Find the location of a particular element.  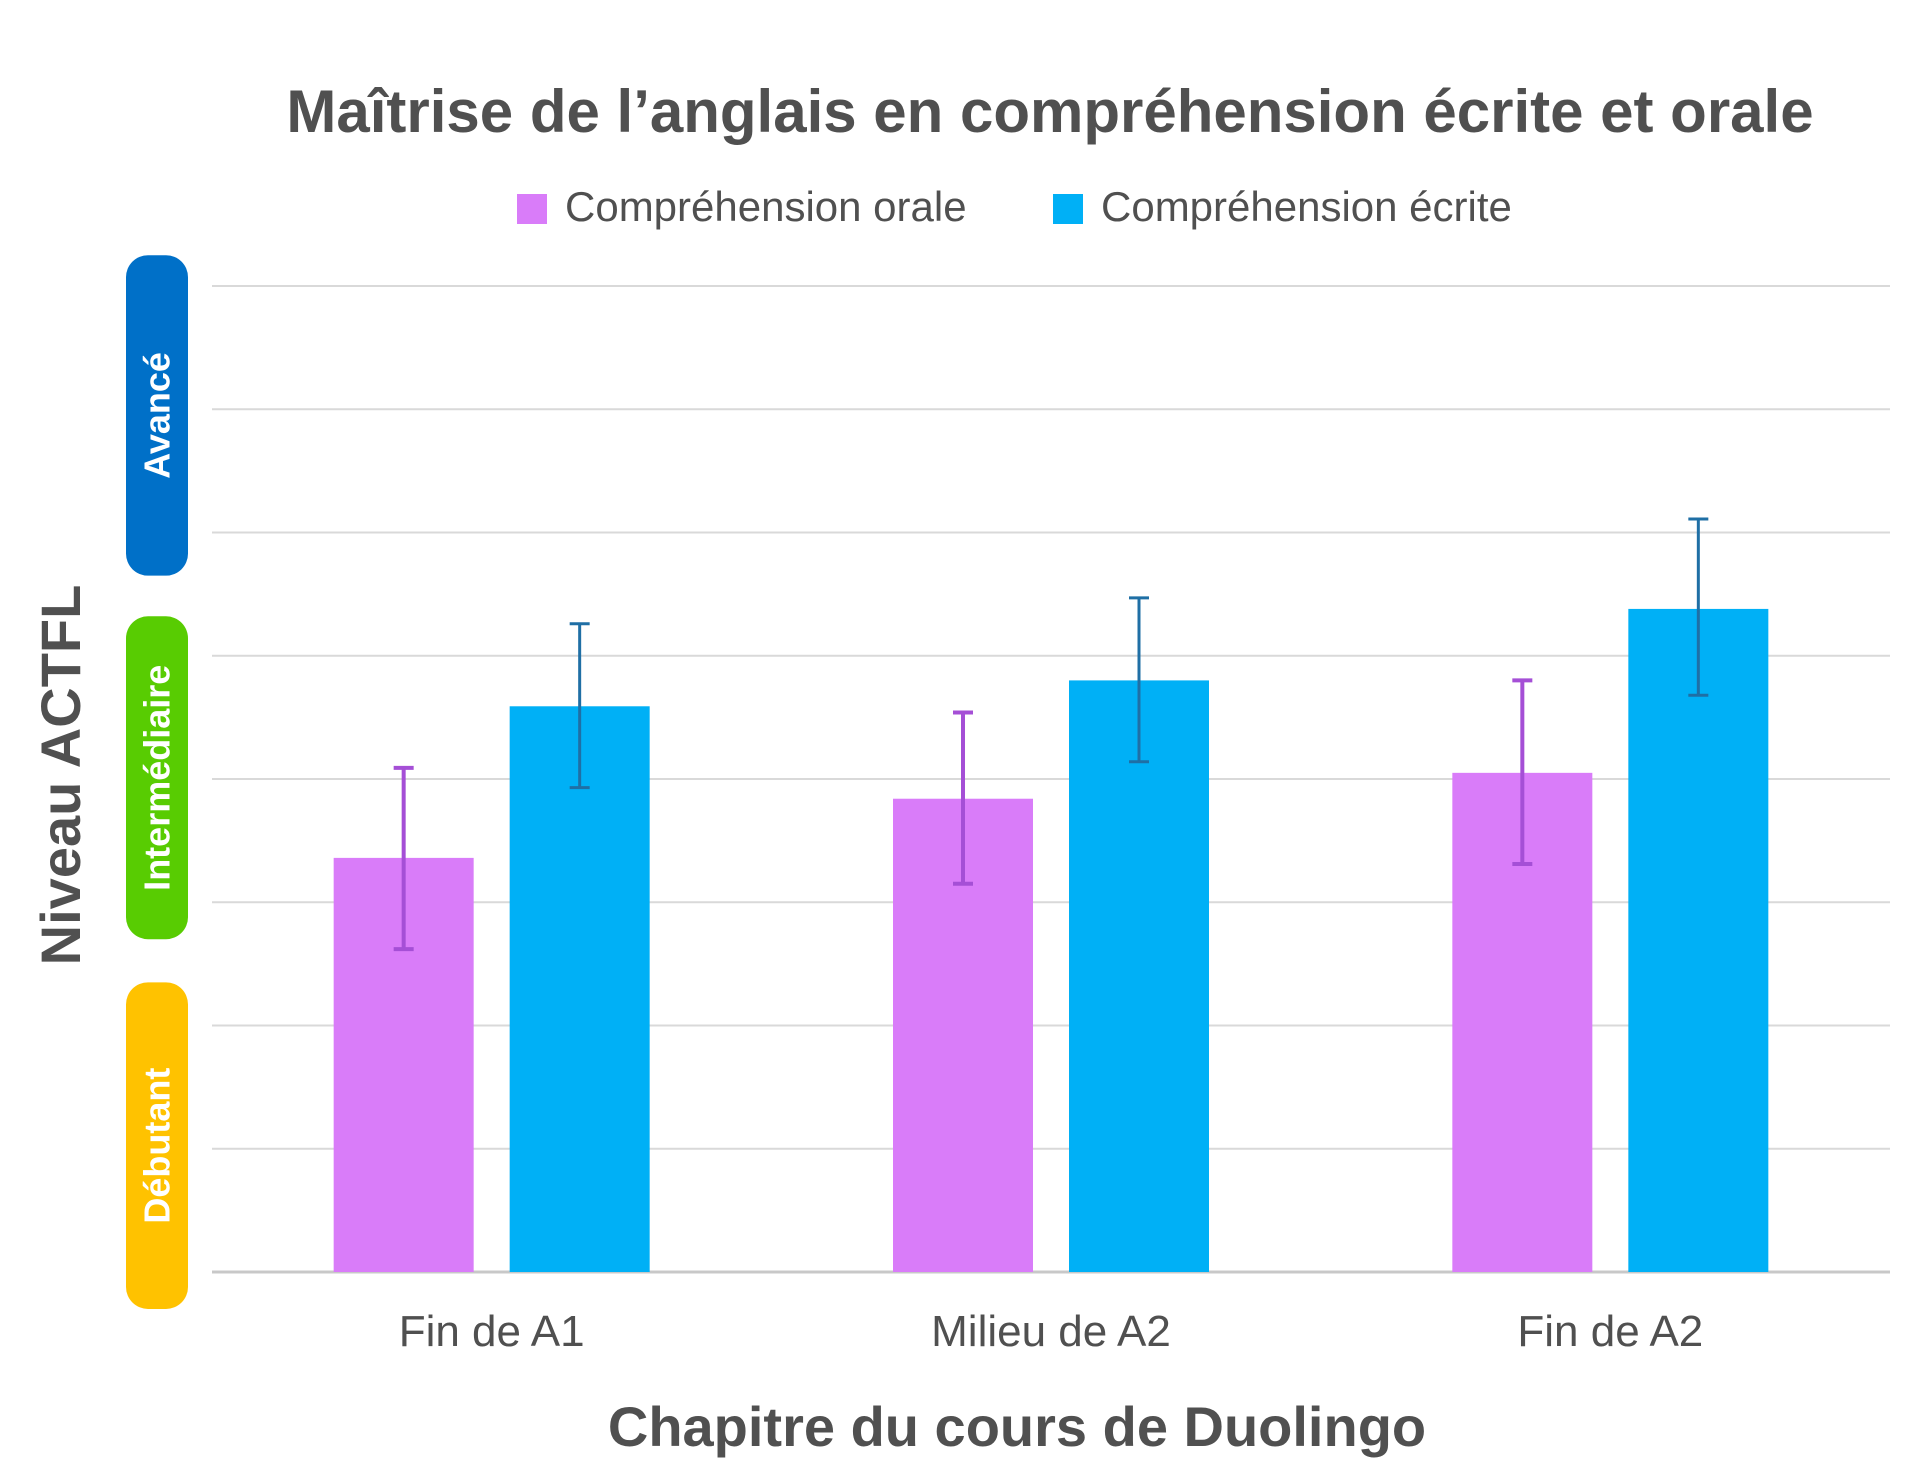

x-tick-labels: Fin de A1 Milieu de A2 Fin de A2 is located at coordinates (1051, 1331).